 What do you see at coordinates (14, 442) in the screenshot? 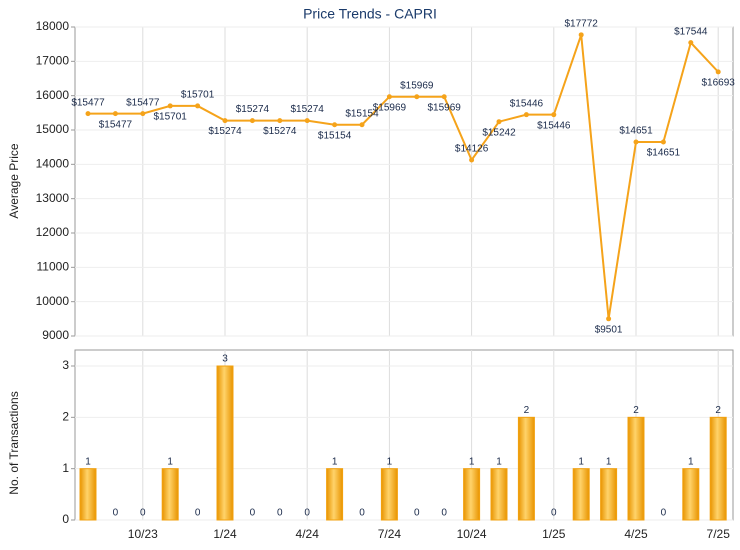
I see `y-axis-label: No. of Transactions` at bounding box center [14, 442].